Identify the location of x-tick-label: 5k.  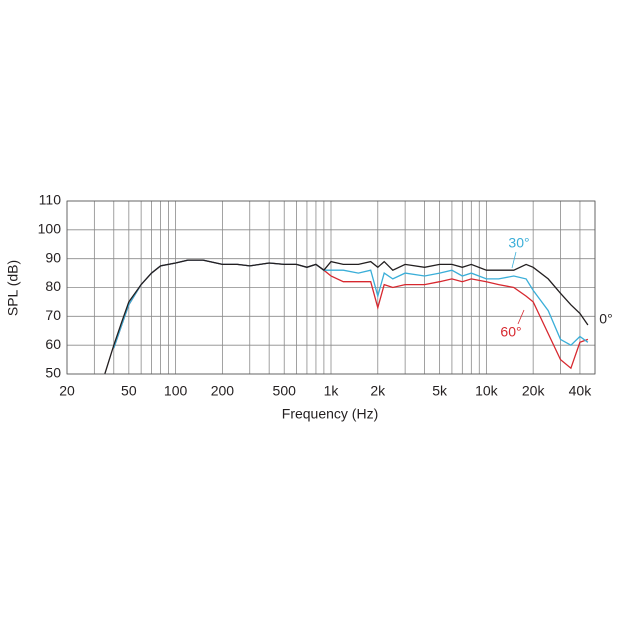
(440, 391).